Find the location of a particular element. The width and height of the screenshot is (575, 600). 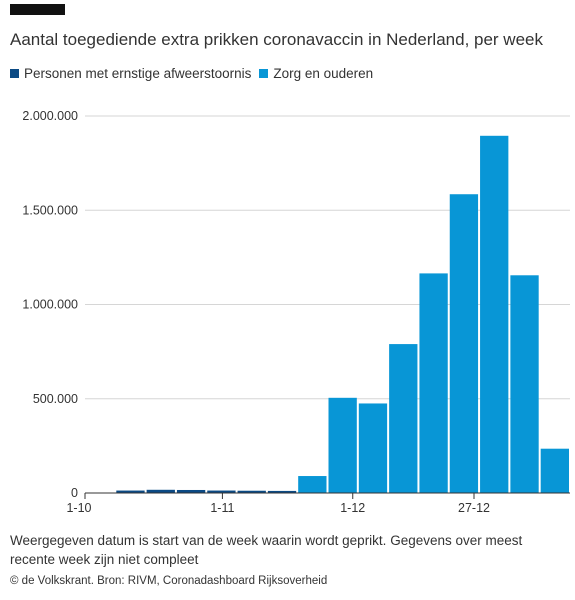

brand-bar is located at coordinates (37, 9).